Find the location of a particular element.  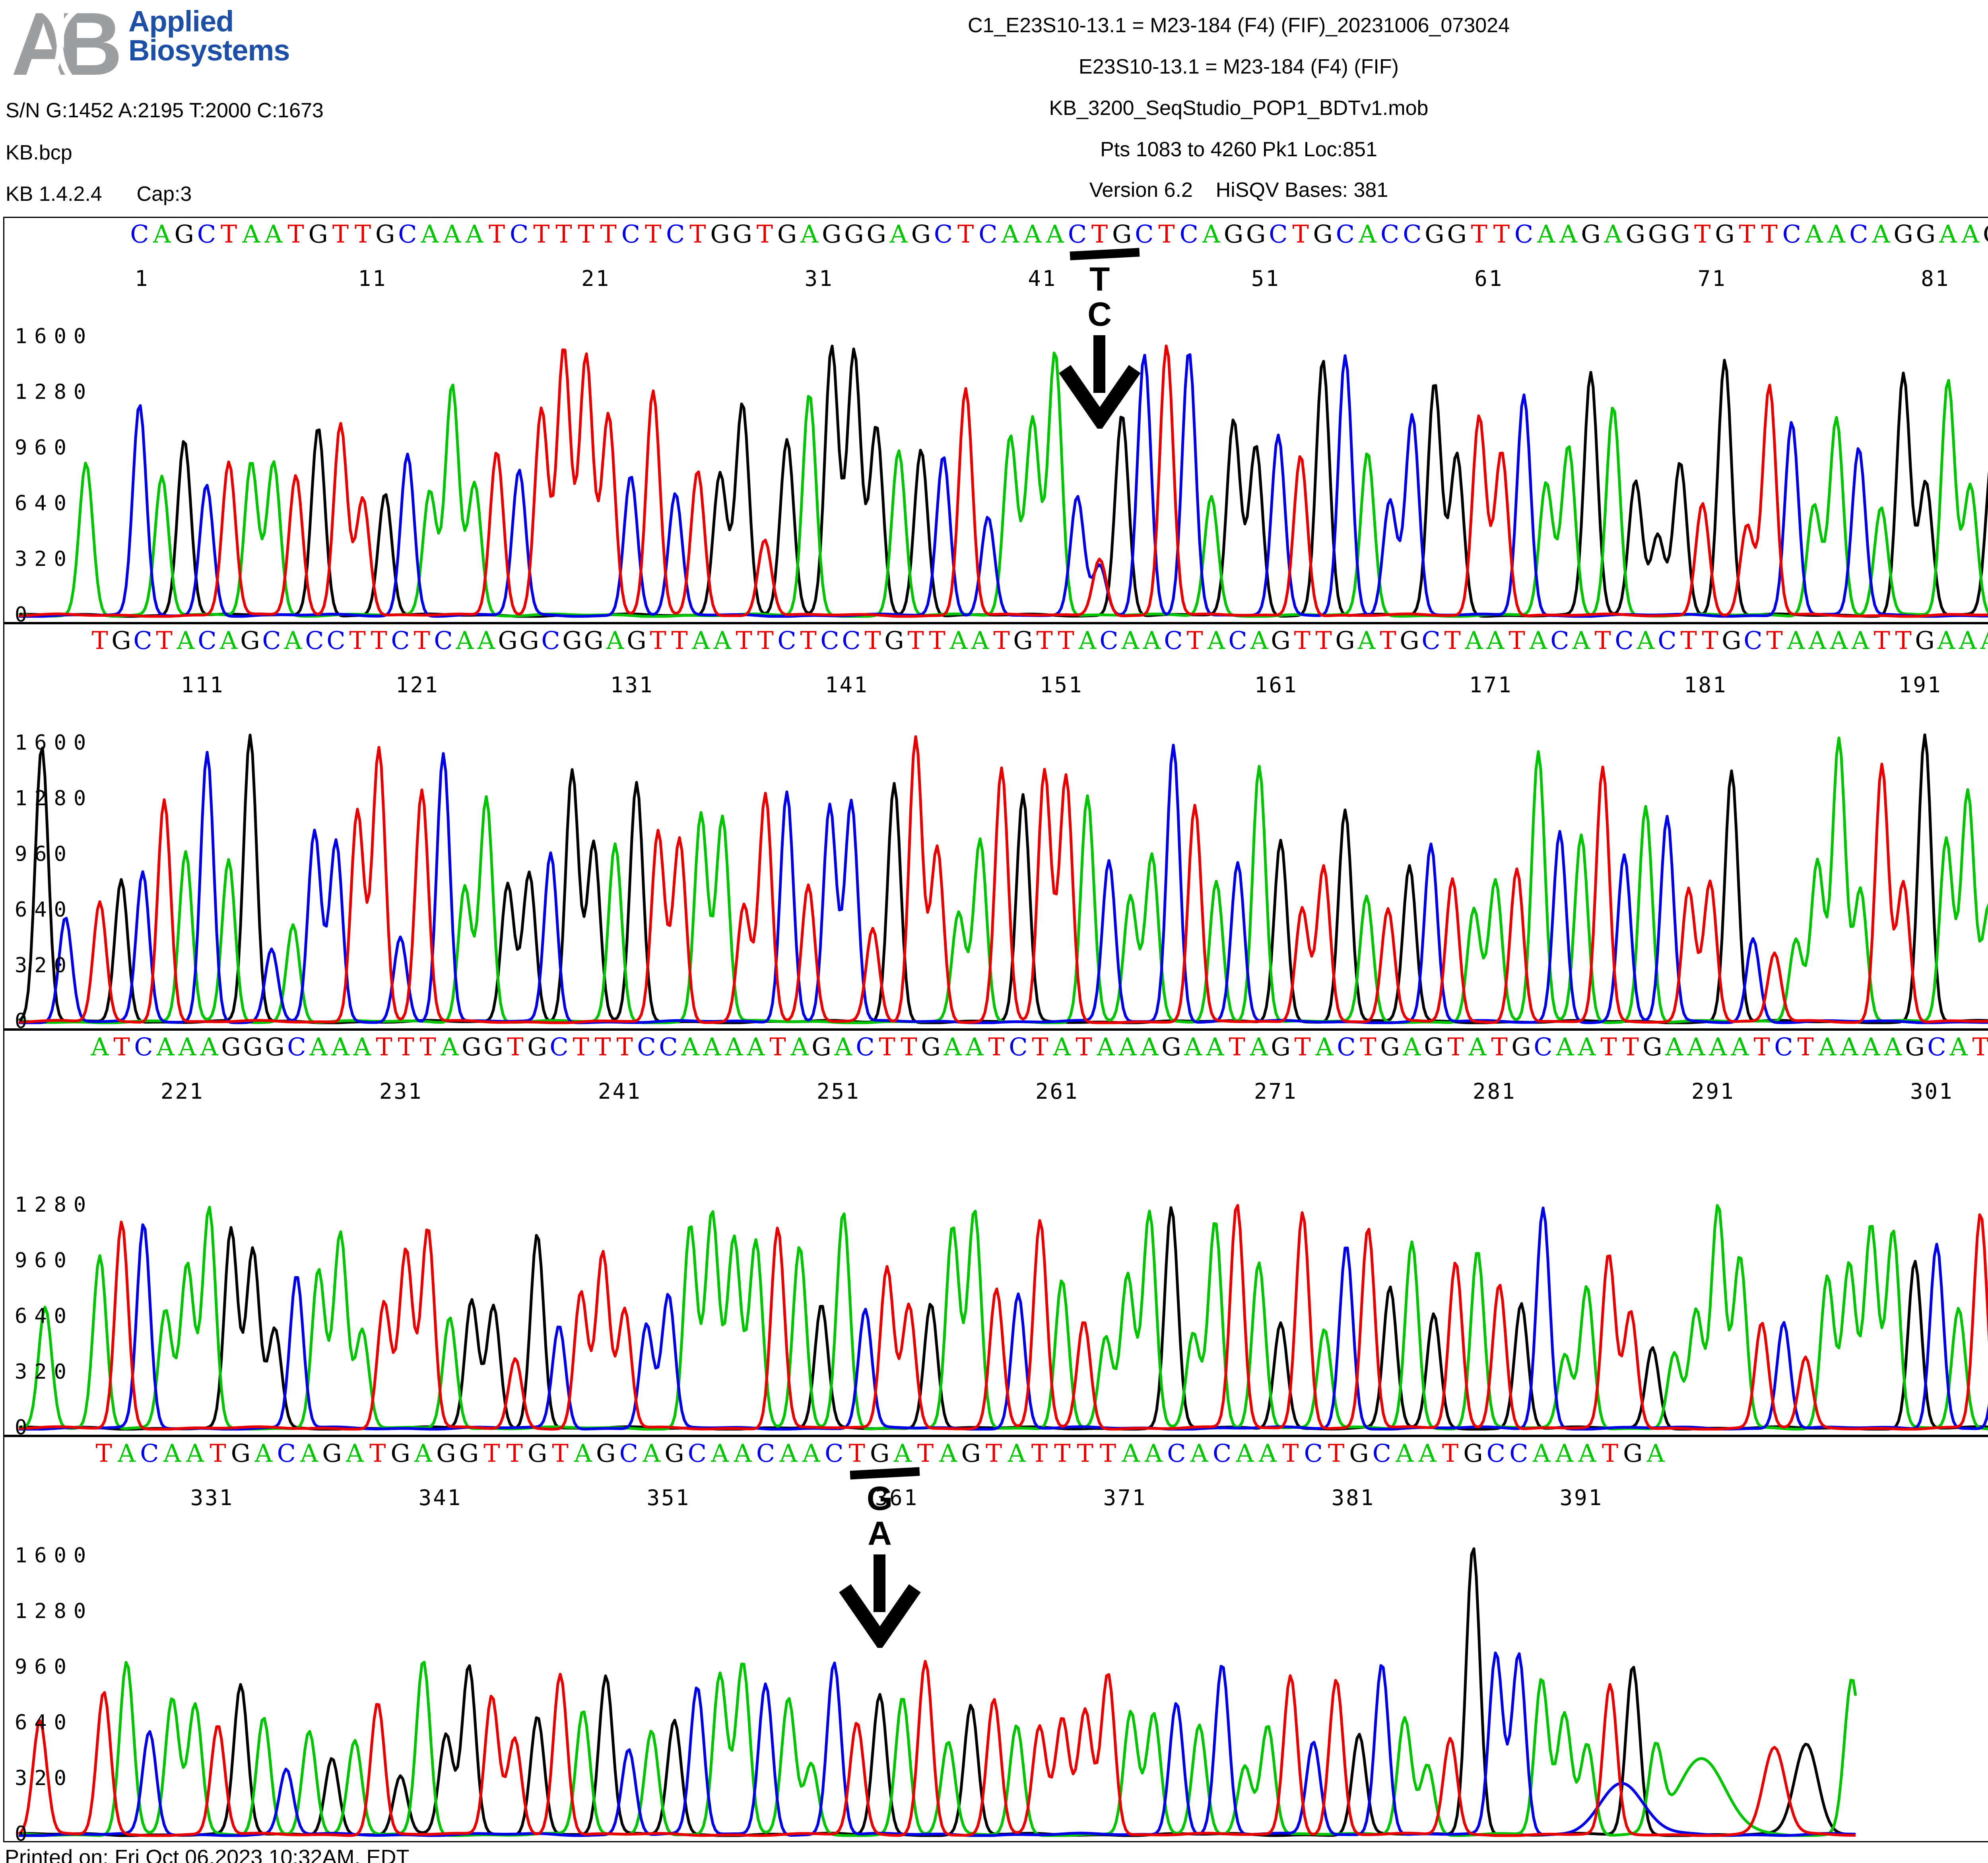

base-position-label: 281 is located at coordinates (1494, 1091).